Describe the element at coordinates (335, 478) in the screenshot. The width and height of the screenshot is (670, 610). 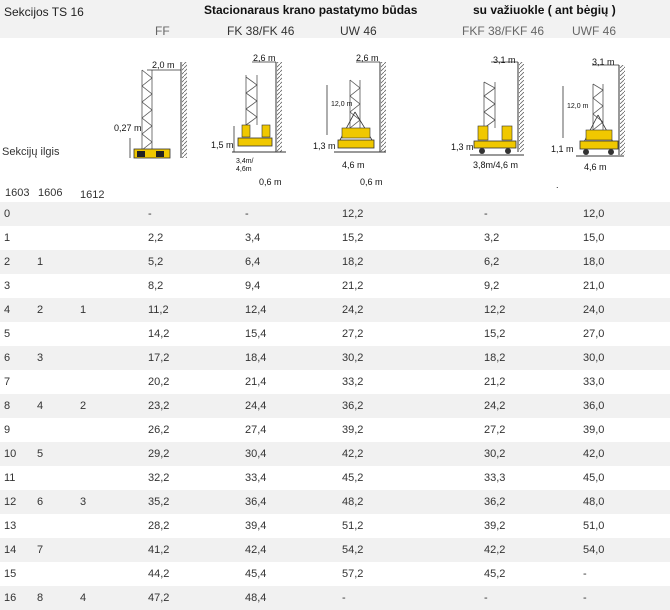
I see `table-row: 11 32,2 33,4 45,2 33,3 45,0` at that location.